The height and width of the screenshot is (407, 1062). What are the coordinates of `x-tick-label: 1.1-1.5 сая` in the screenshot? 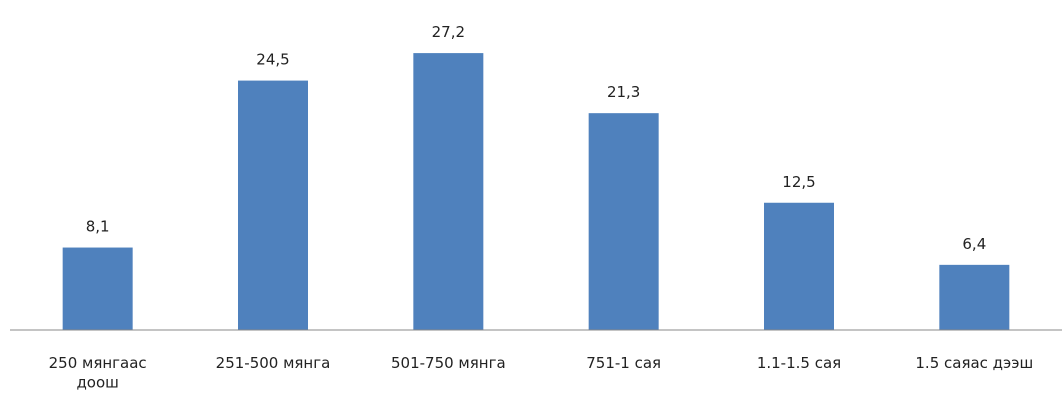 It's located at (799, 363).